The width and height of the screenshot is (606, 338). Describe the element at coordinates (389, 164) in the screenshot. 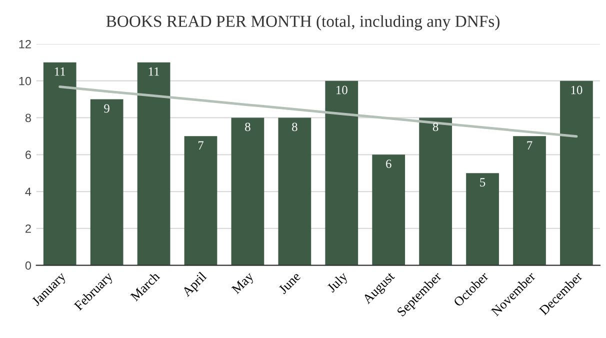

I see `data-label: 6` at that location.